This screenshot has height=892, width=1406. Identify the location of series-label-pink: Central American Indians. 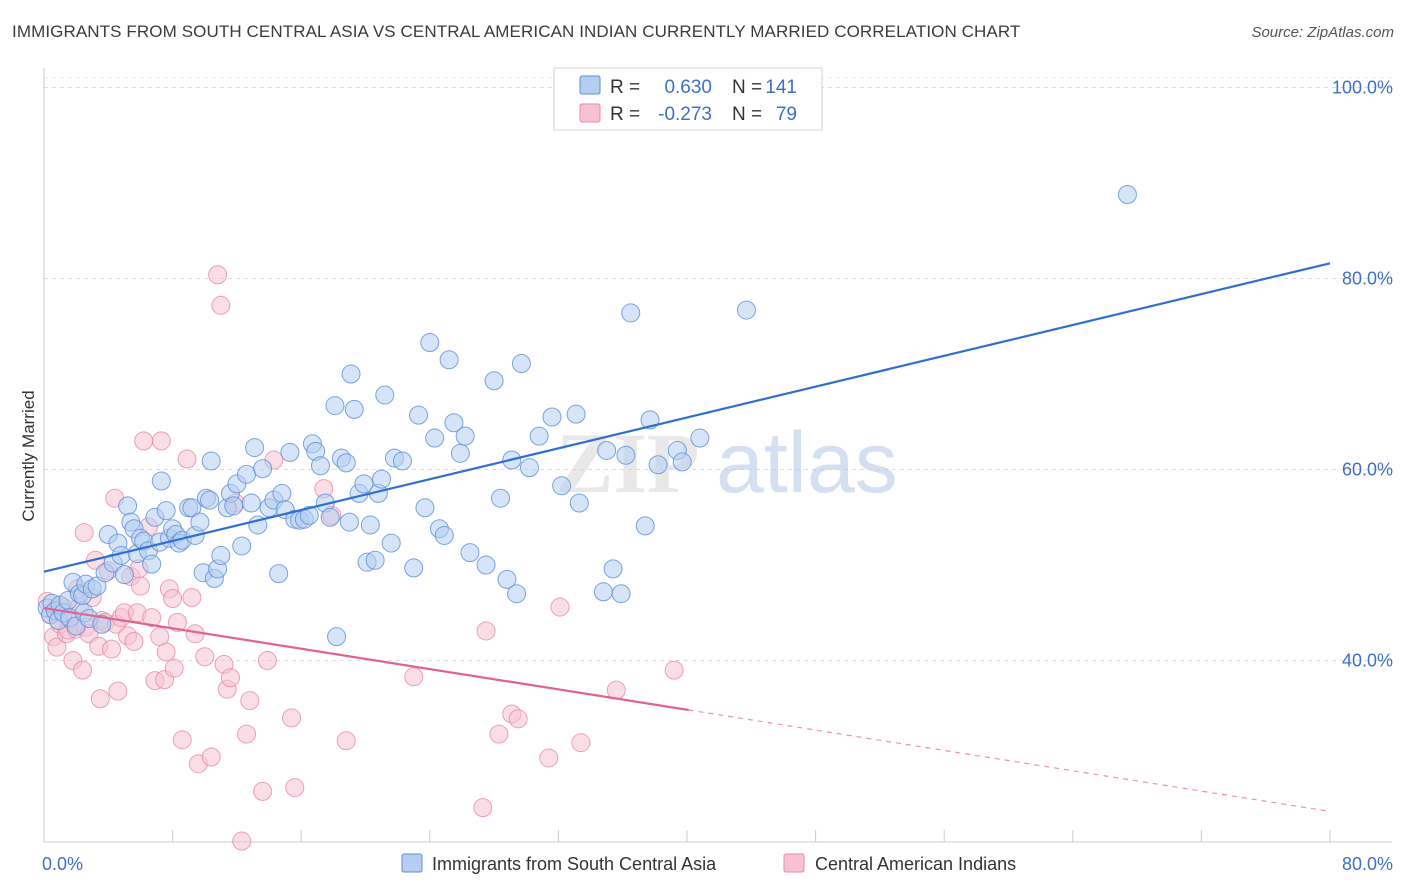
(915, 864).